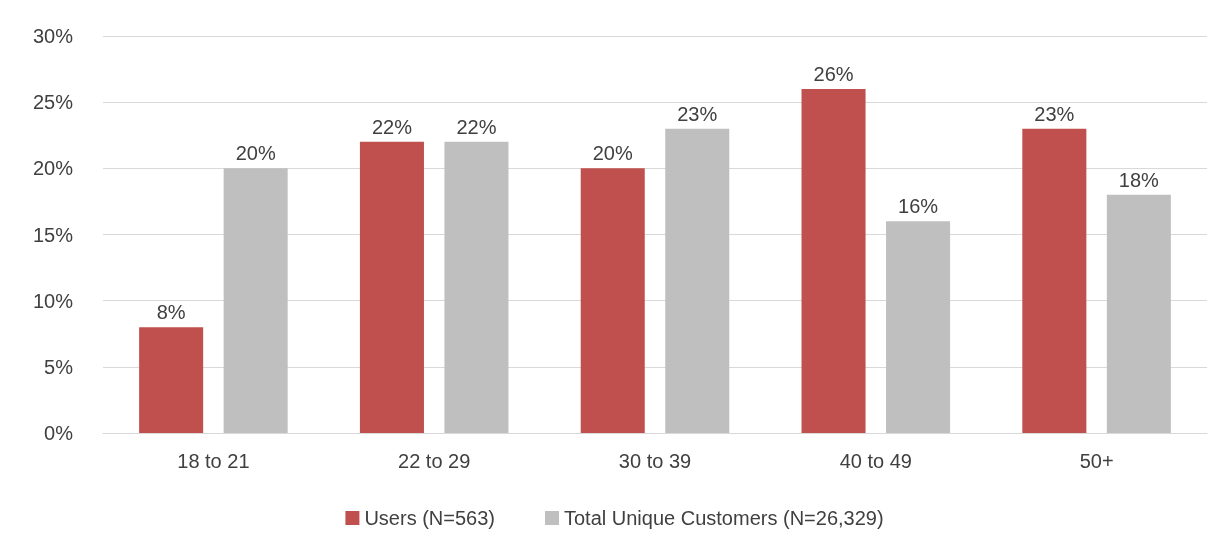 The width and height of the screenshot is (1229, 549). Describe the element at coordinates (59, 366) in the screenshot. I see `y-tick-label: 5%` at that location.